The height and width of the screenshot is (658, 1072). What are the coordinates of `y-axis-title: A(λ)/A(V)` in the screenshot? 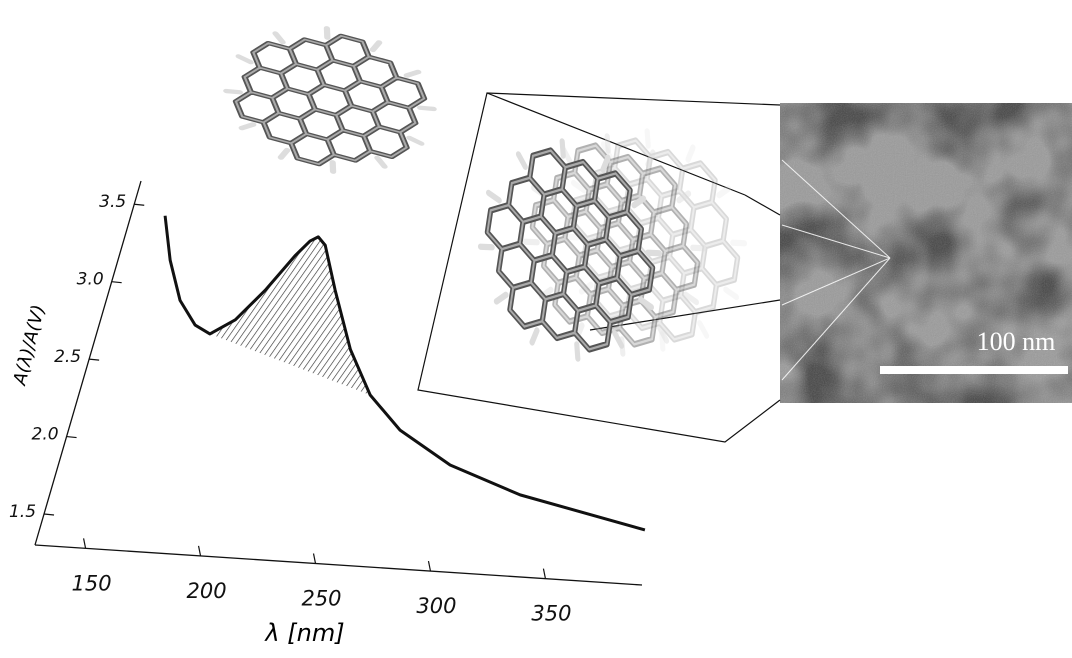 It's located at (29, 345).